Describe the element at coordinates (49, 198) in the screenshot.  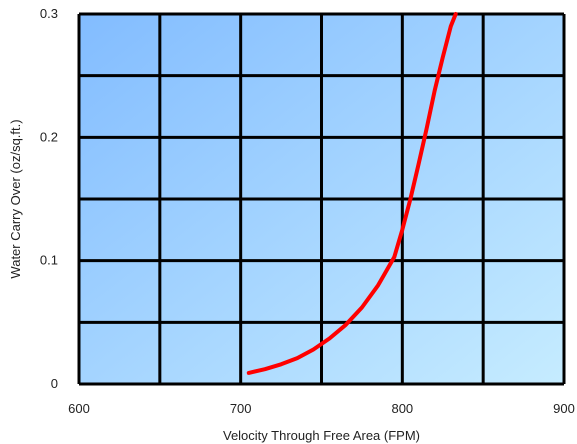
I see `y-axis-ticks: 0 0.1 0.2 0.3` at that location.